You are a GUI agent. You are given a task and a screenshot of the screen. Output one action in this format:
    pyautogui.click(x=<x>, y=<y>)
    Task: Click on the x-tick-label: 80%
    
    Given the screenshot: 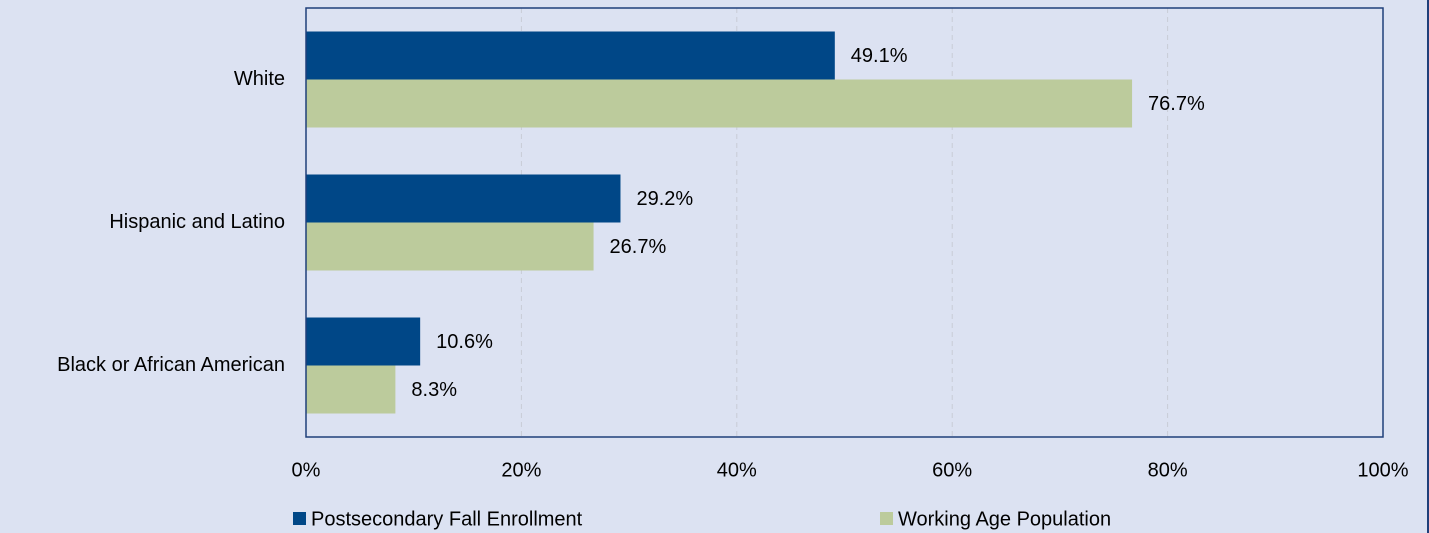 What is the action you would take?
    pyautogui.click(x=1168, y=470)
    